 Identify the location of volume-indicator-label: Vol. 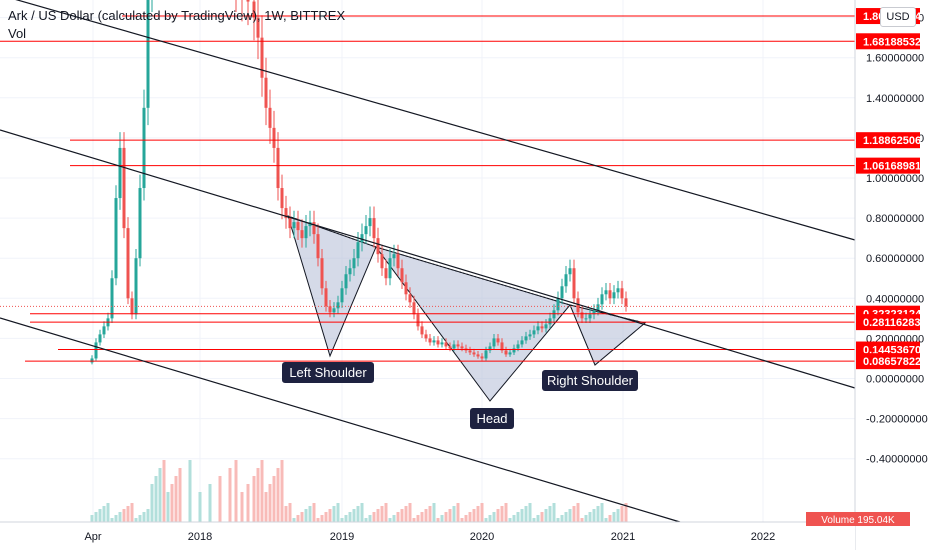
(17, 33).